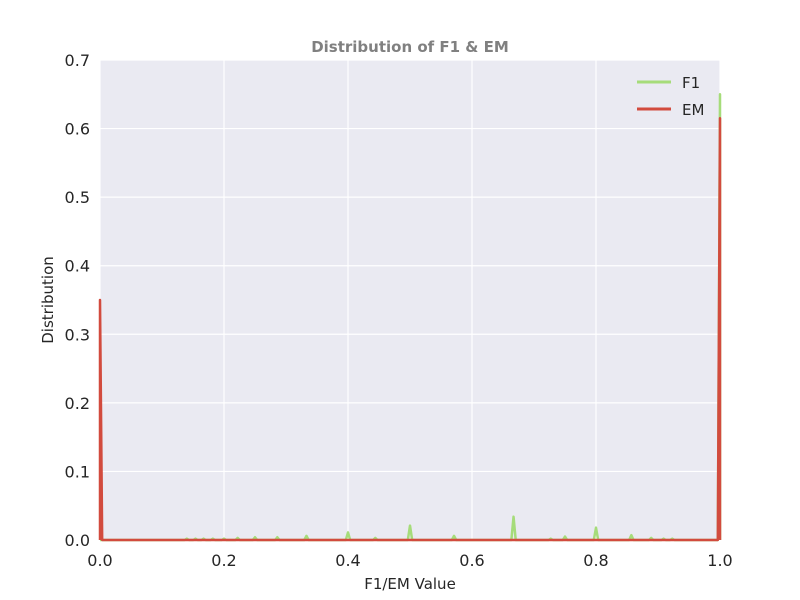  What do you see at coordinates (693, 110) in the screenshot?
I see `legend-label-em: EM` at bounding box center [693, 110].